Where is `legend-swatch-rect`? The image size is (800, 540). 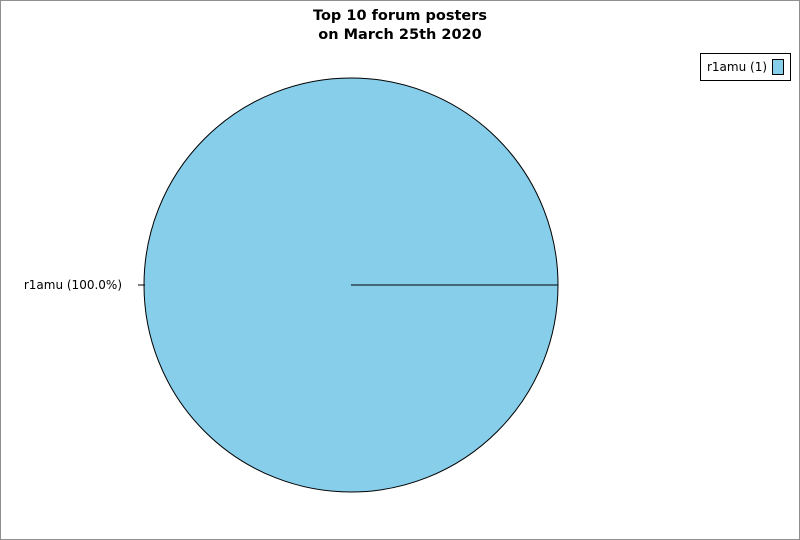
legend-swatch-rect is located at coordinates (778, 67).